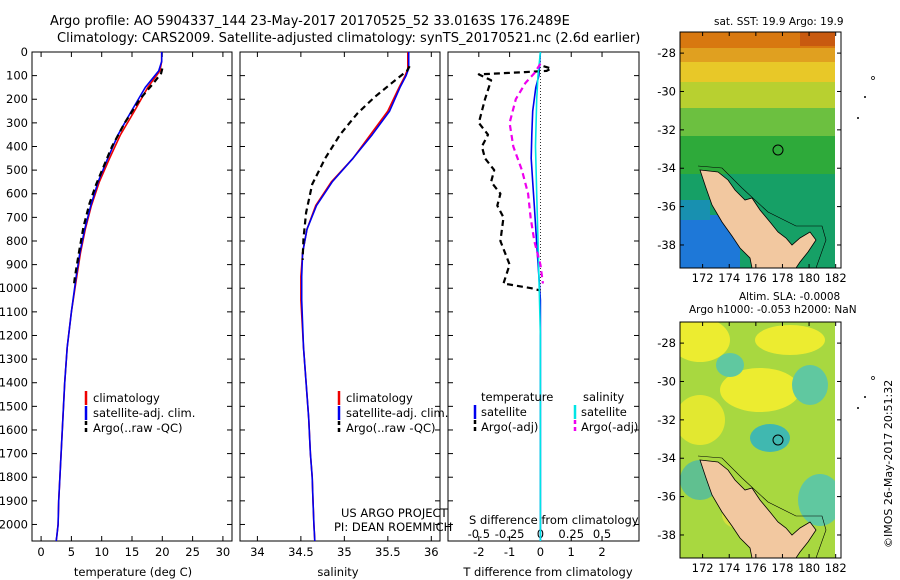 Image resolution: width=900 pixels, height=580 pixels. What do you see at coordinates (14, 406) in the screenshot?
I see `depth-tick-label: 1500` at bounding box center [14, 406].